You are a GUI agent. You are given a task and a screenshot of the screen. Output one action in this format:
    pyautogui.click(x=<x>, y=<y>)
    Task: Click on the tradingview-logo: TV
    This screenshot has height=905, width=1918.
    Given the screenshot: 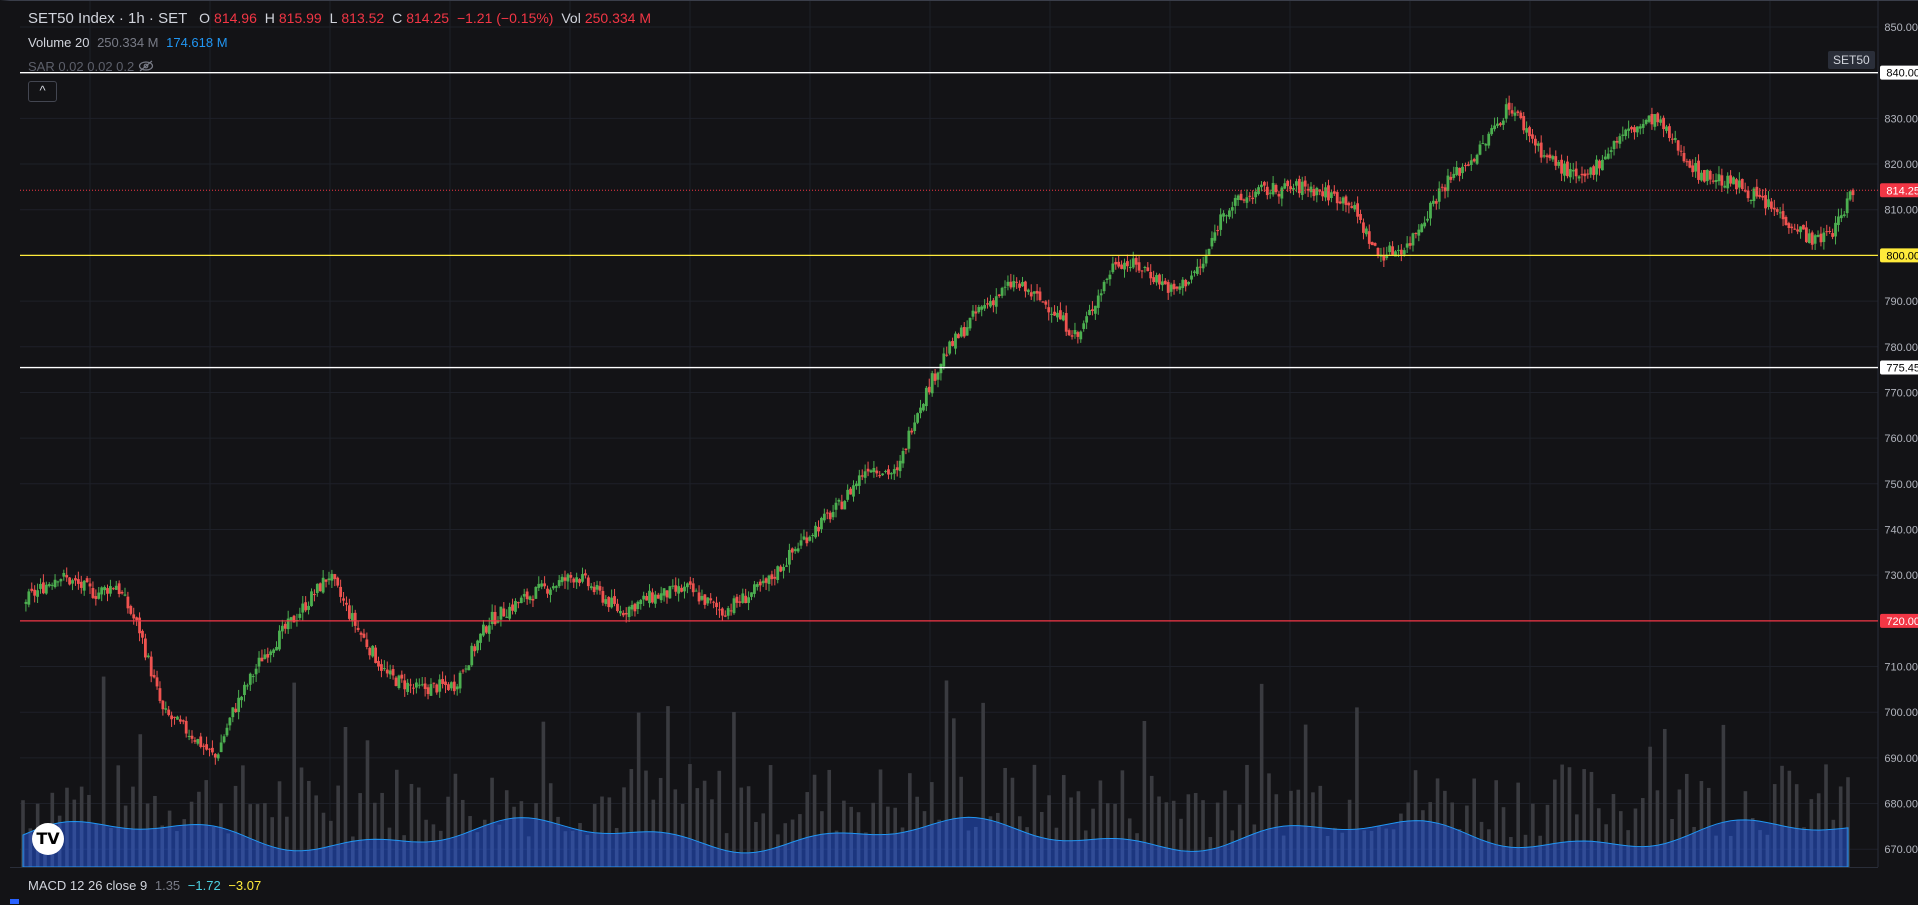 What is the action you would take?
    pyautogui.click(x=48, y=839)
    